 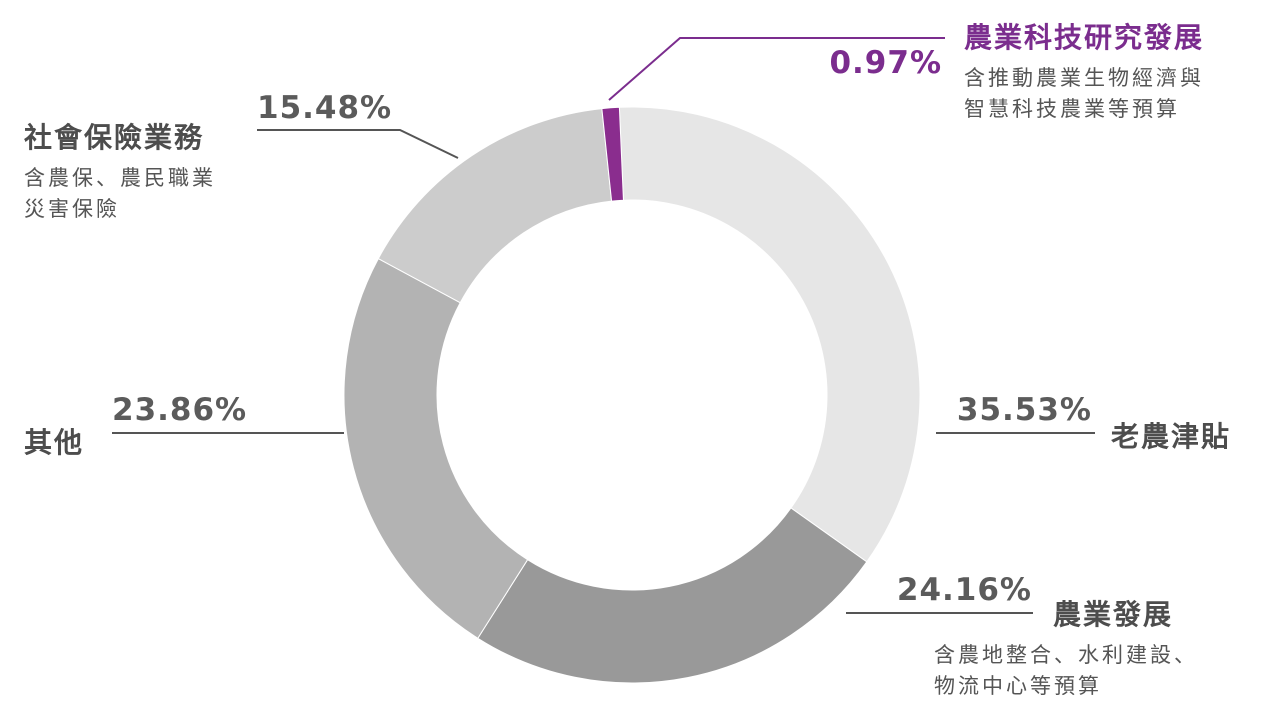 I want to click on slice-value-label: 0.97%, so click(x=885, y=63).